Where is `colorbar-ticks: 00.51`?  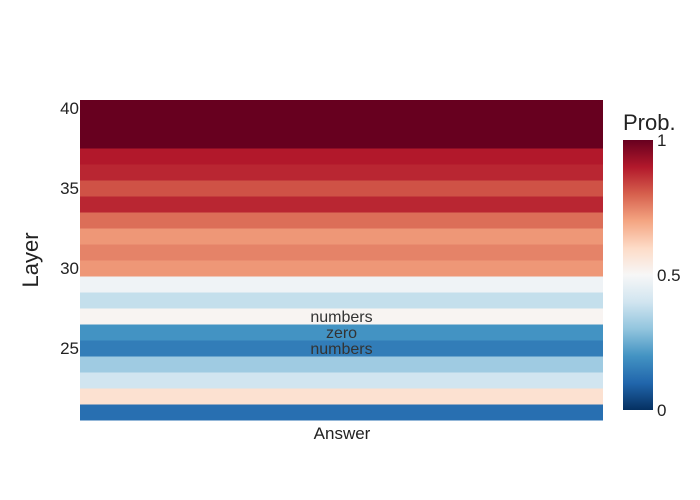
colorbar-ticks: 00.51 is located at coordinates (669, 275).